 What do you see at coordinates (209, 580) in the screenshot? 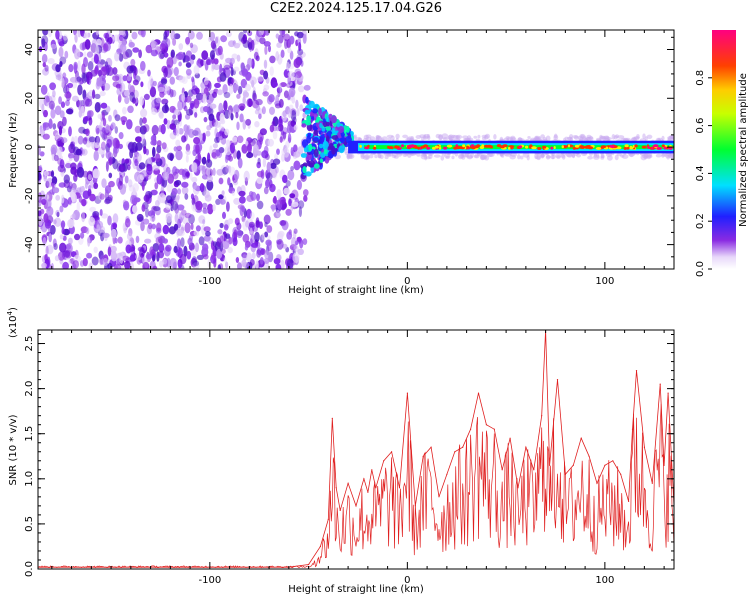
I see `x-tick-label: -100` at bounding box center [209, 580].